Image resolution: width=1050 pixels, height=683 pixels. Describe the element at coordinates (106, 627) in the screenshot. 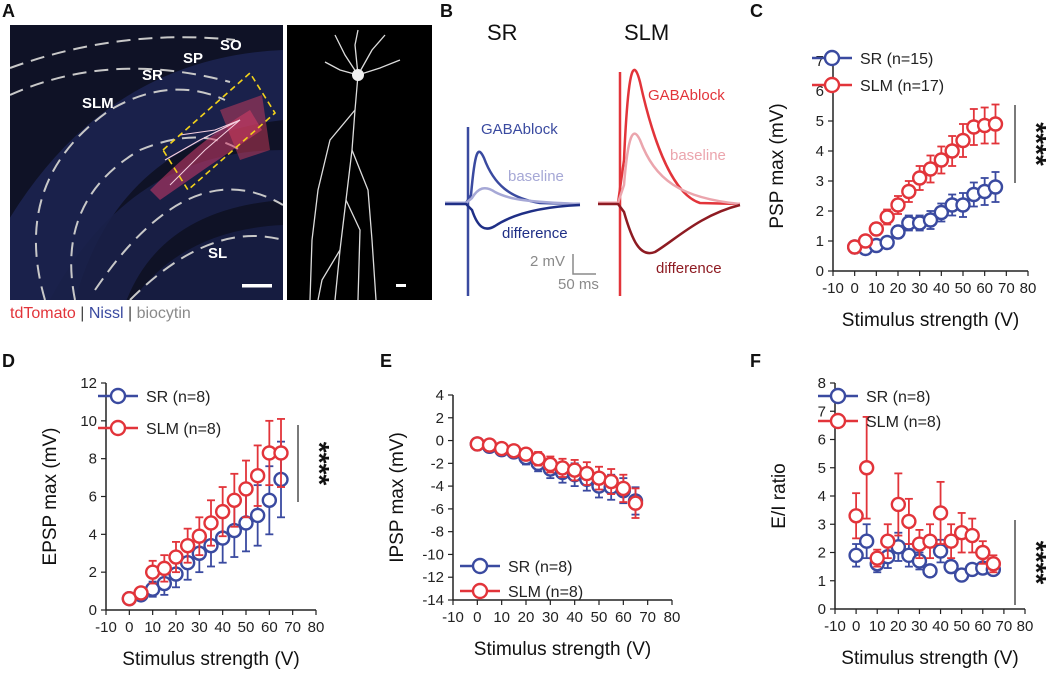

I see `x-tick-label: -10` at that location.